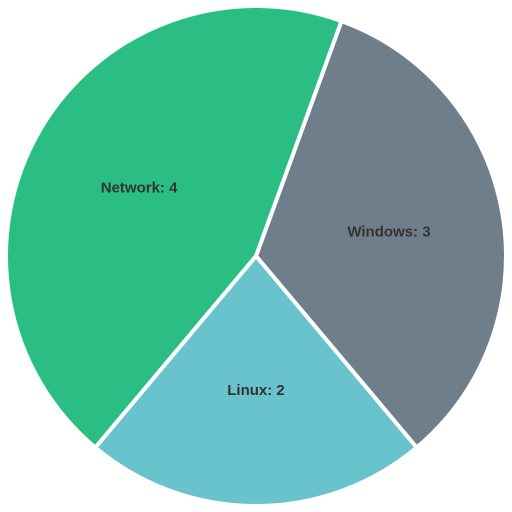  I want to click on slice-label-windows: Windows: 3, so click(388, 232).